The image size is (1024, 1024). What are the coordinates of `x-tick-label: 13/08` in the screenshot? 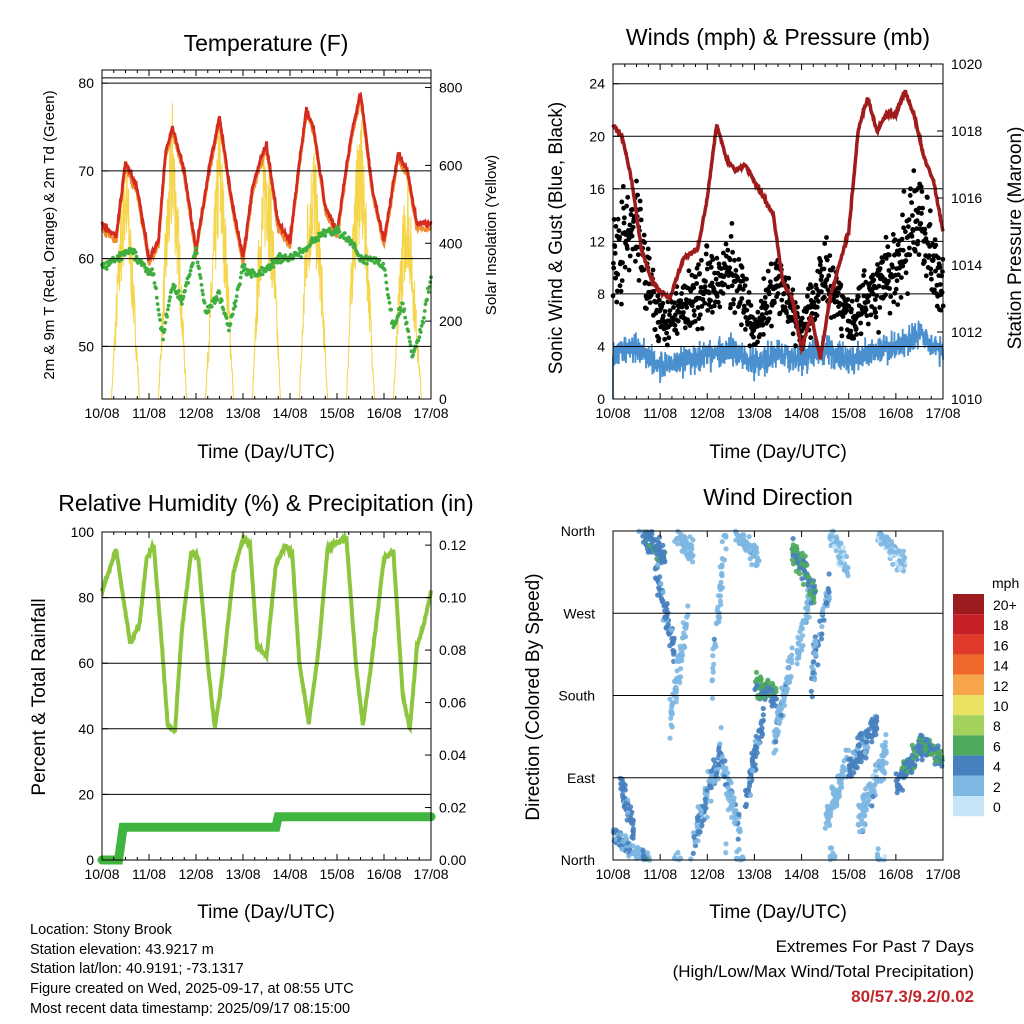 It's located at (754, 413).